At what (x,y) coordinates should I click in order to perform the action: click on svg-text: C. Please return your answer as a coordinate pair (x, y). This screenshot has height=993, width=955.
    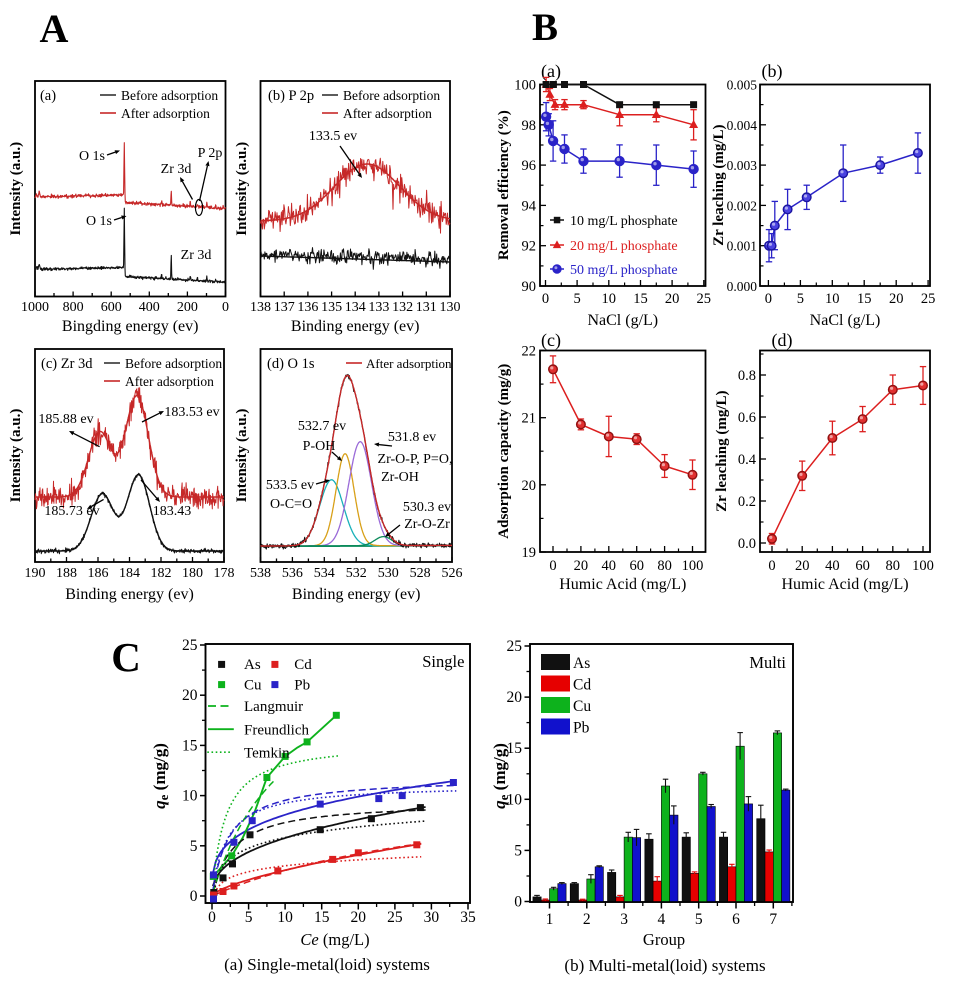
    Looking at the image, I should click on (126, 657).